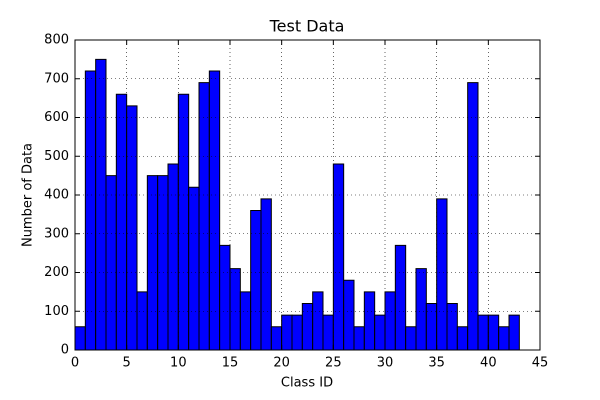  I want to click on x-tick-label: 0, so click(75, 363).